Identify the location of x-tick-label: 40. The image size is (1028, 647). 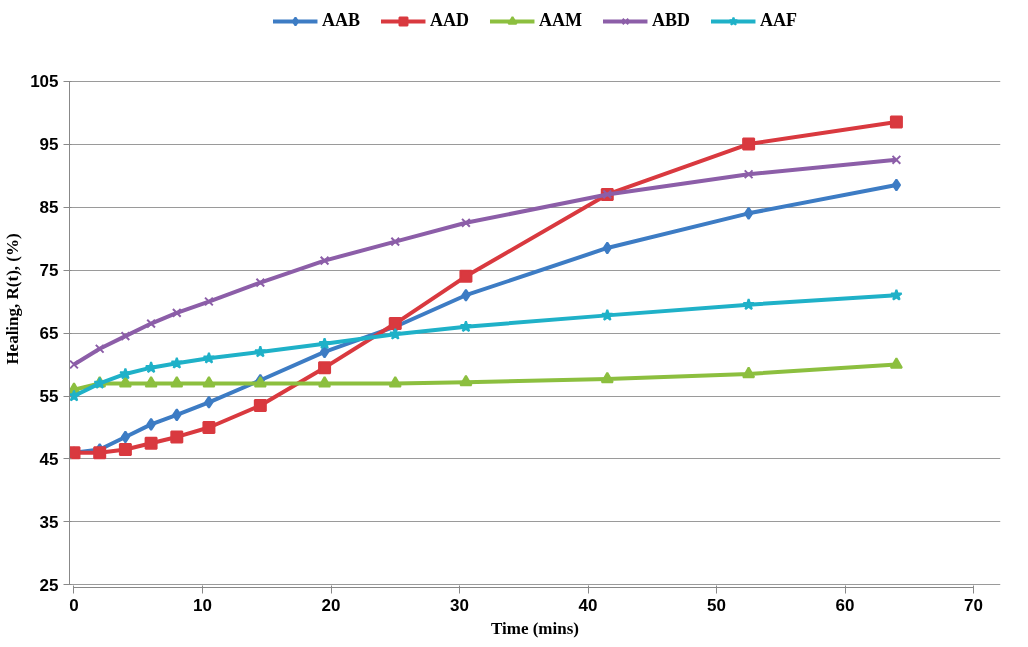
(588, 605).